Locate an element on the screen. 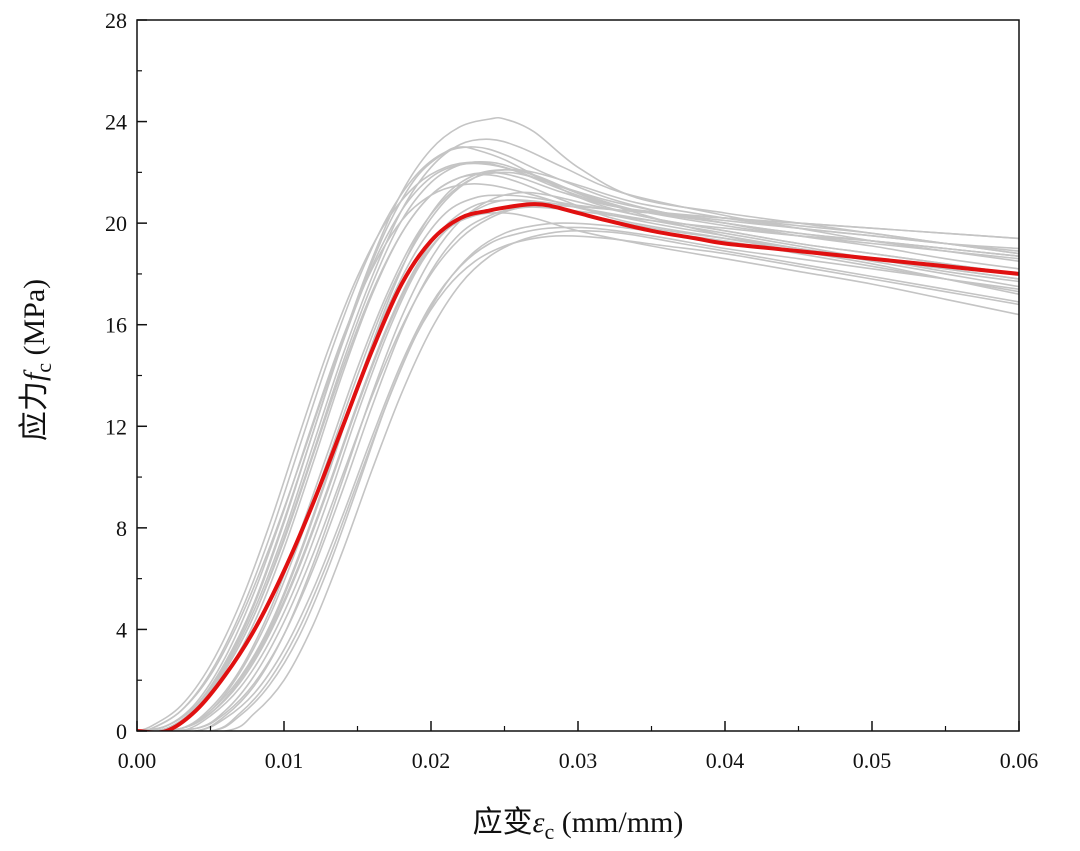  y-tick-label: 28 is located at coordinates (116, 20).